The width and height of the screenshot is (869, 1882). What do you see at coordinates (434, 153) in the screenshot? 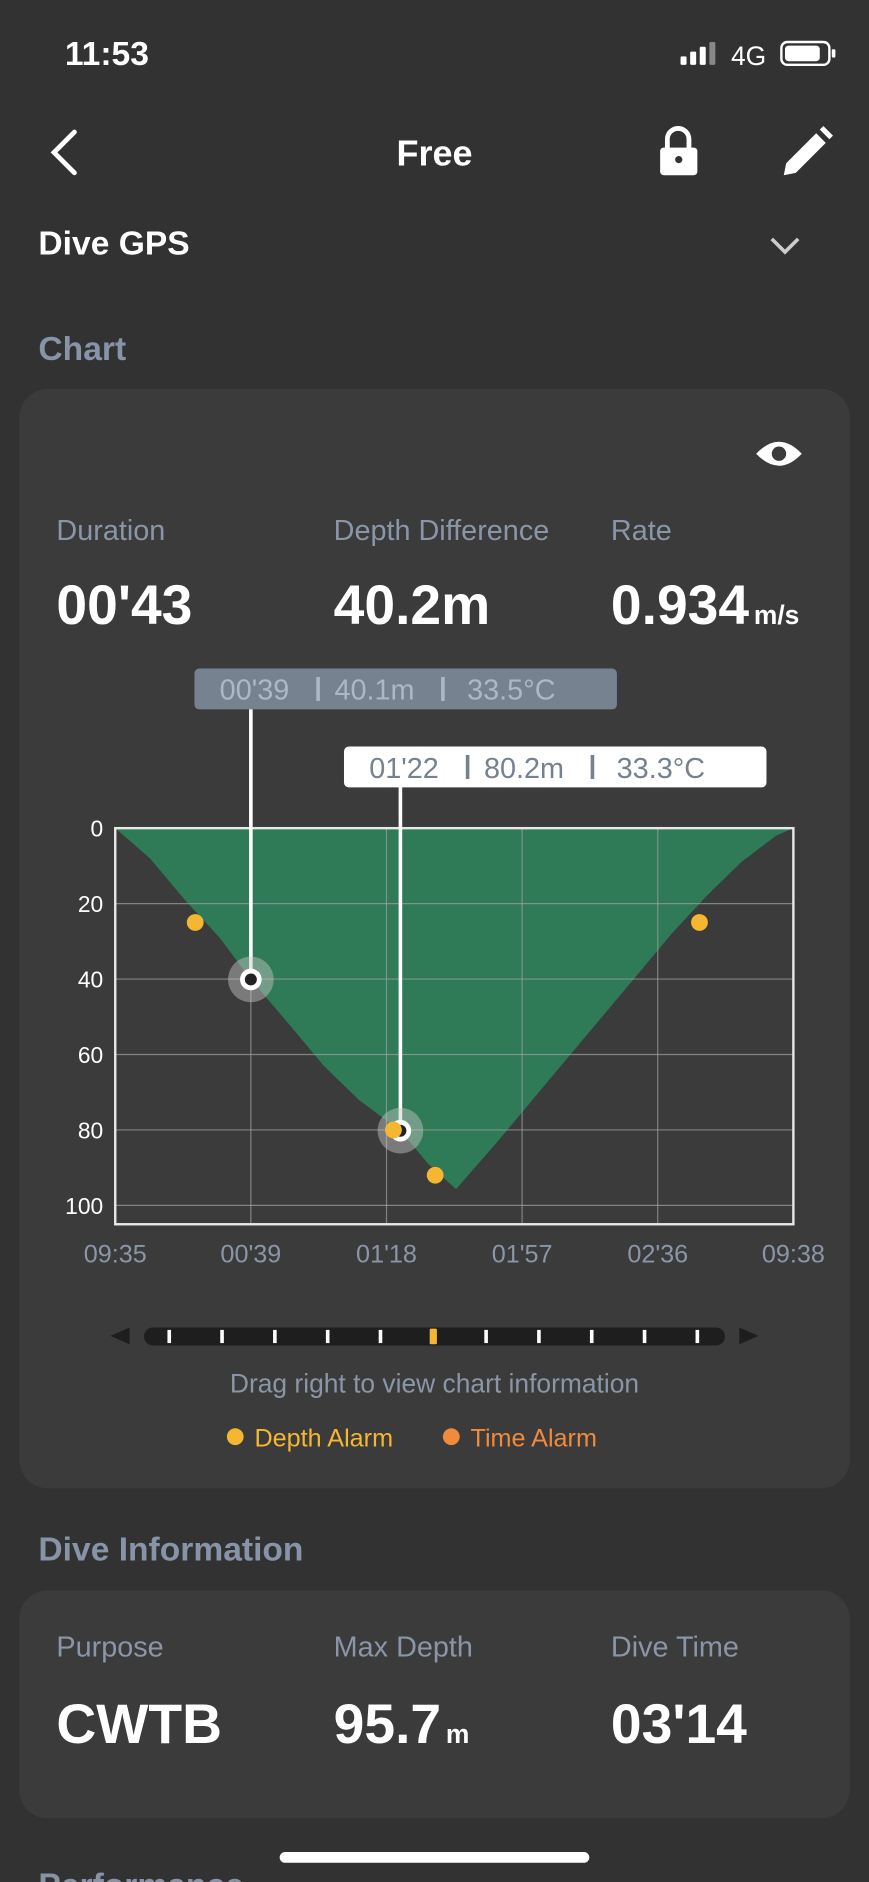
I see `header-title: Free` at bounding box center [434, 153].